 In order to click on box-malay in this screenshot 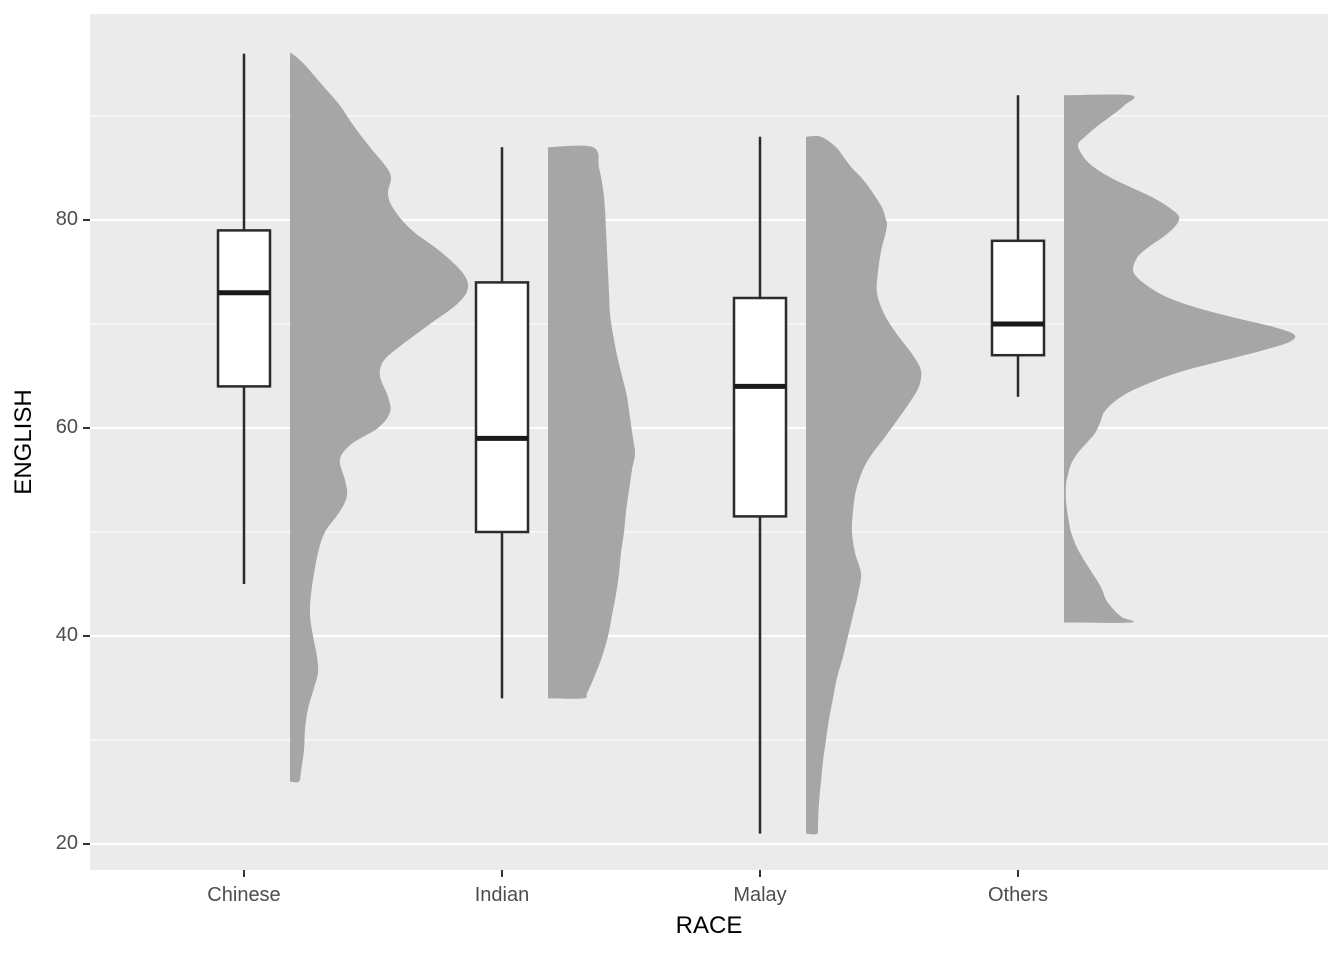, I will do `click(760, 407)`.